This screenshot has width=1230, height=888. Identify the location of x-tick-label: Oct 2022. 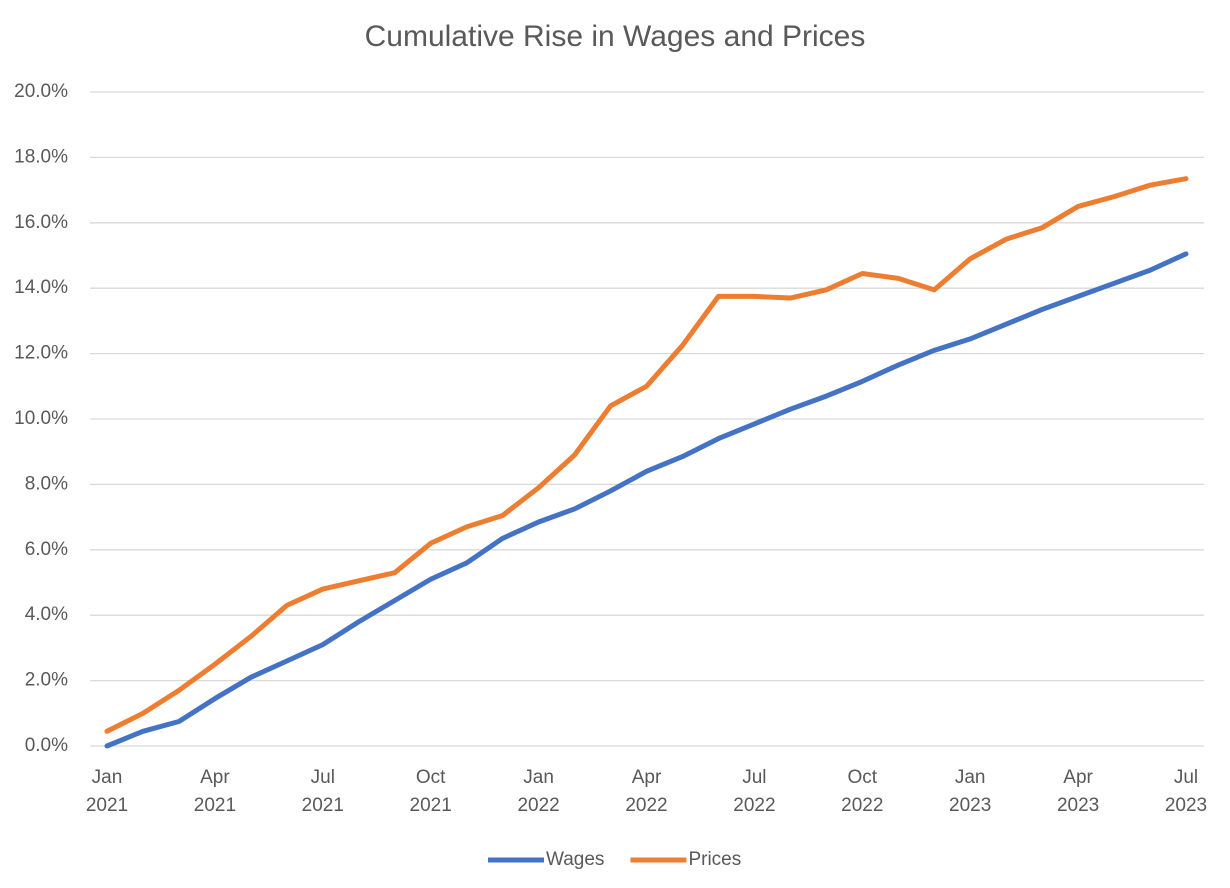
(862, 791).